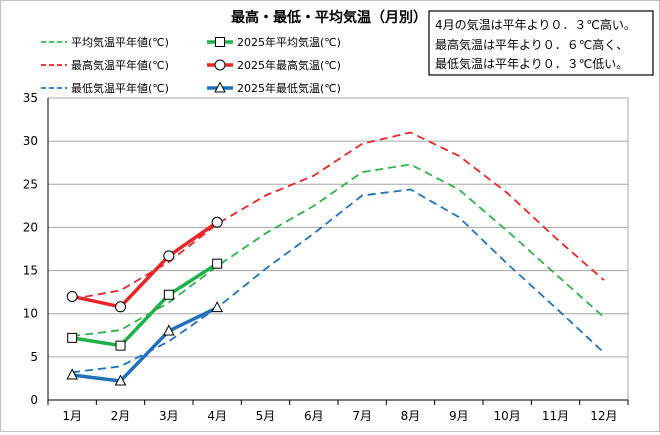 The height and width of the screenshot is (435, 660). I want to click on annotation-line-2: 最高気温は平年より０．６℃高く、, so click(531, 44).